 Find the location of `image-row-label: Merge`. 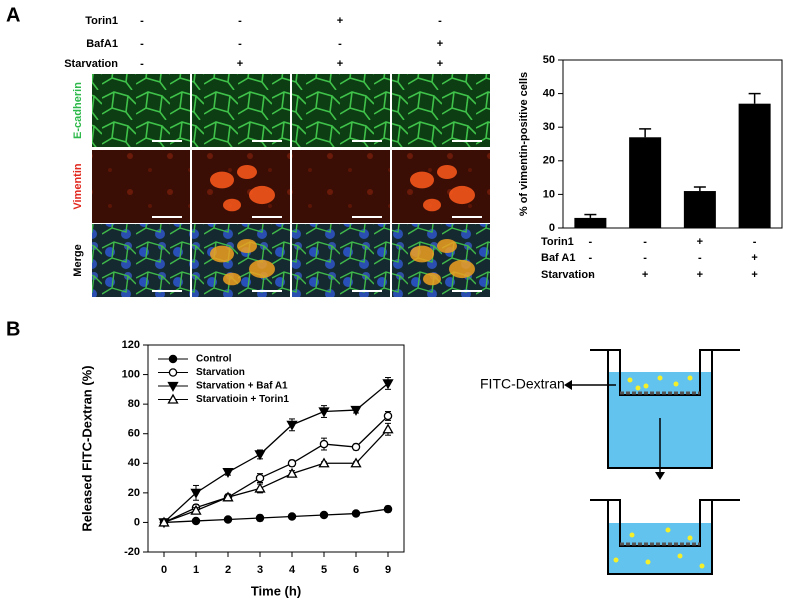

image-row-label: Merge is located at coordinates (78, 260).